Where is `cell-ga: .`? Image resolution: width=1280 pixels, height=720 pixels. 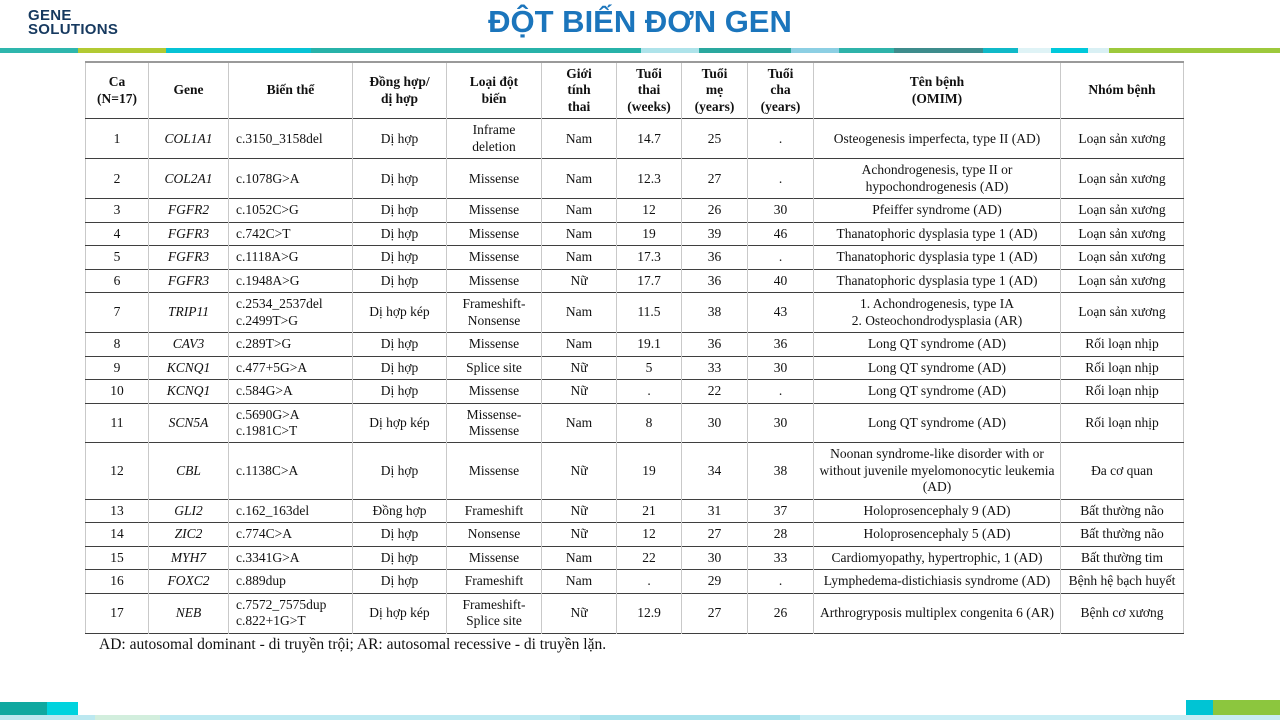
cell-ga: . is located at coordinates (649, 581).